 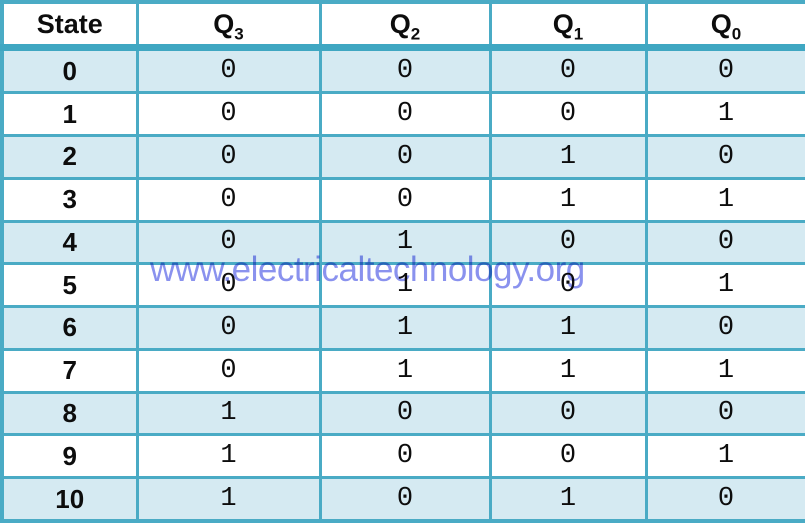 I want to click on state-cell: 7, so click(x=69, y=370).